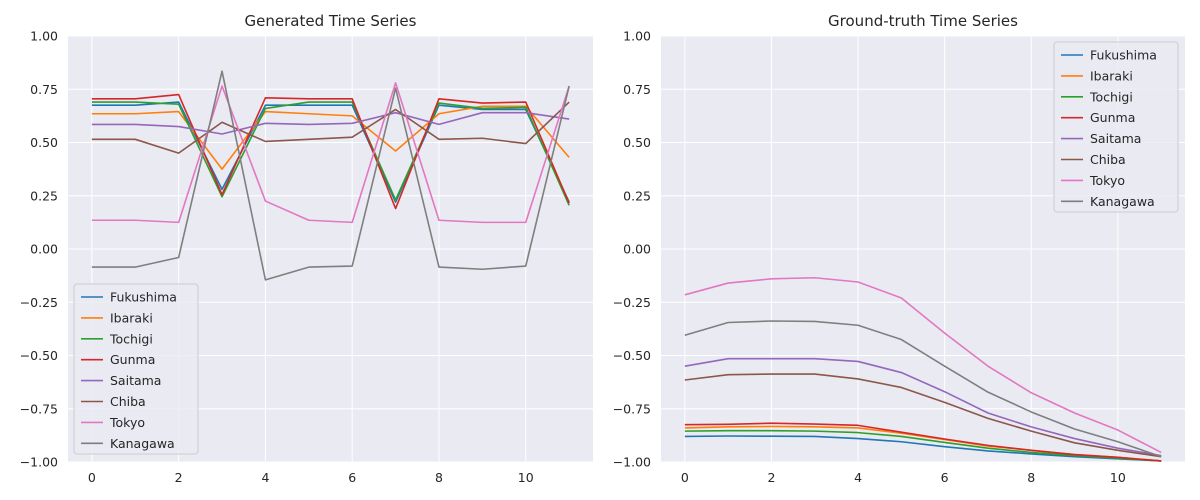  What do you see at coordinates (331, 21) in the screenshot?
I see `chart-title: Generated Time Series` at bounding box center [331, 21].